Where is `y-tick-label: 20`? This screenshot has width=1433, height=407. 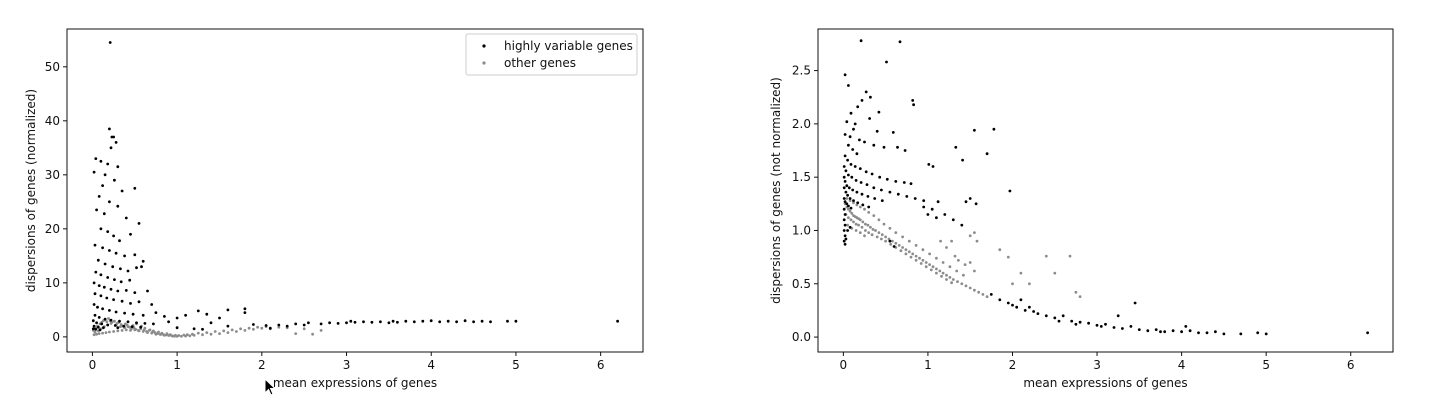
y-tick-label: 20 is located at coordinates (52, 229).